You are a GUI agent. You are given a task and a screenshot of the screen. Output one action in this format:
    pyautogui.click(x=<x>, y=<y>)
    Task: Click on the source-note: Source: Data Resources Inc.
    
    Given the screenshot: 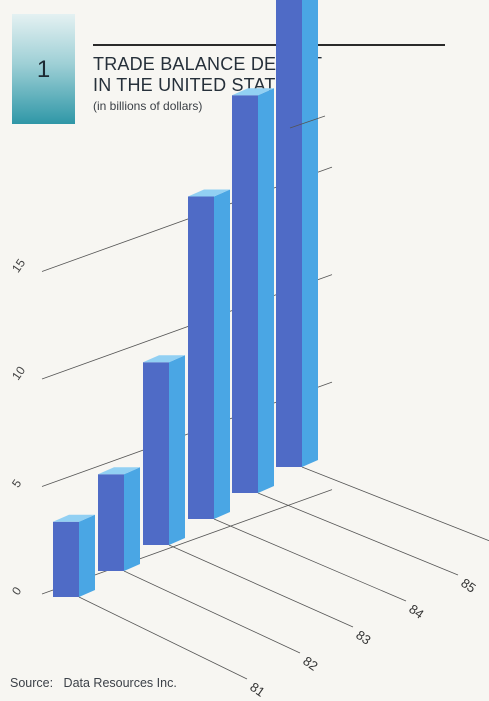 What is the action you would take?
    pyautogui.click(x=93, y=683)
    